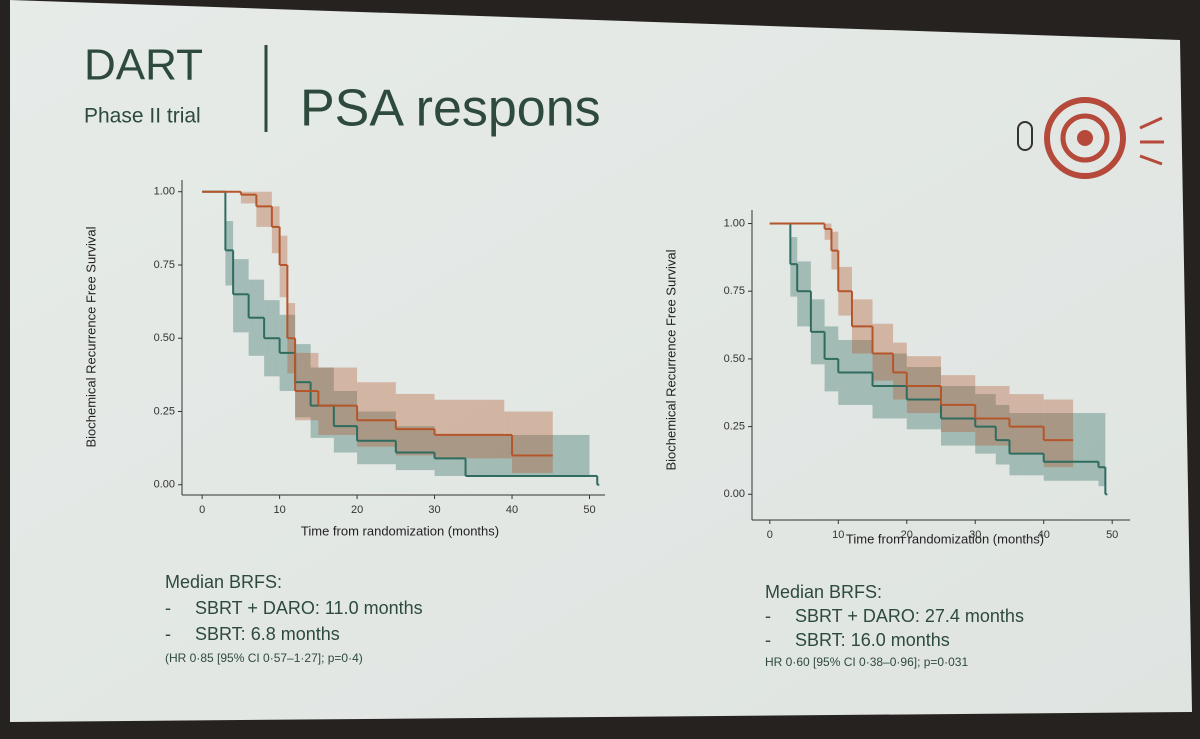 The image size is (1200, 739). I want to click on logo-icon, so click(1090, 138).